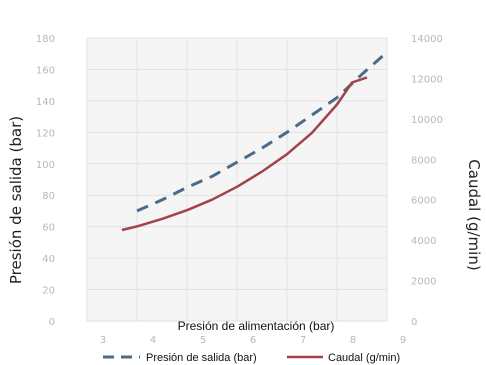 This screenshot has width=486, height=365. Describe the element at coordinates (303, 340) in the screenshot. I see `x-tick-label: 7` at that location.